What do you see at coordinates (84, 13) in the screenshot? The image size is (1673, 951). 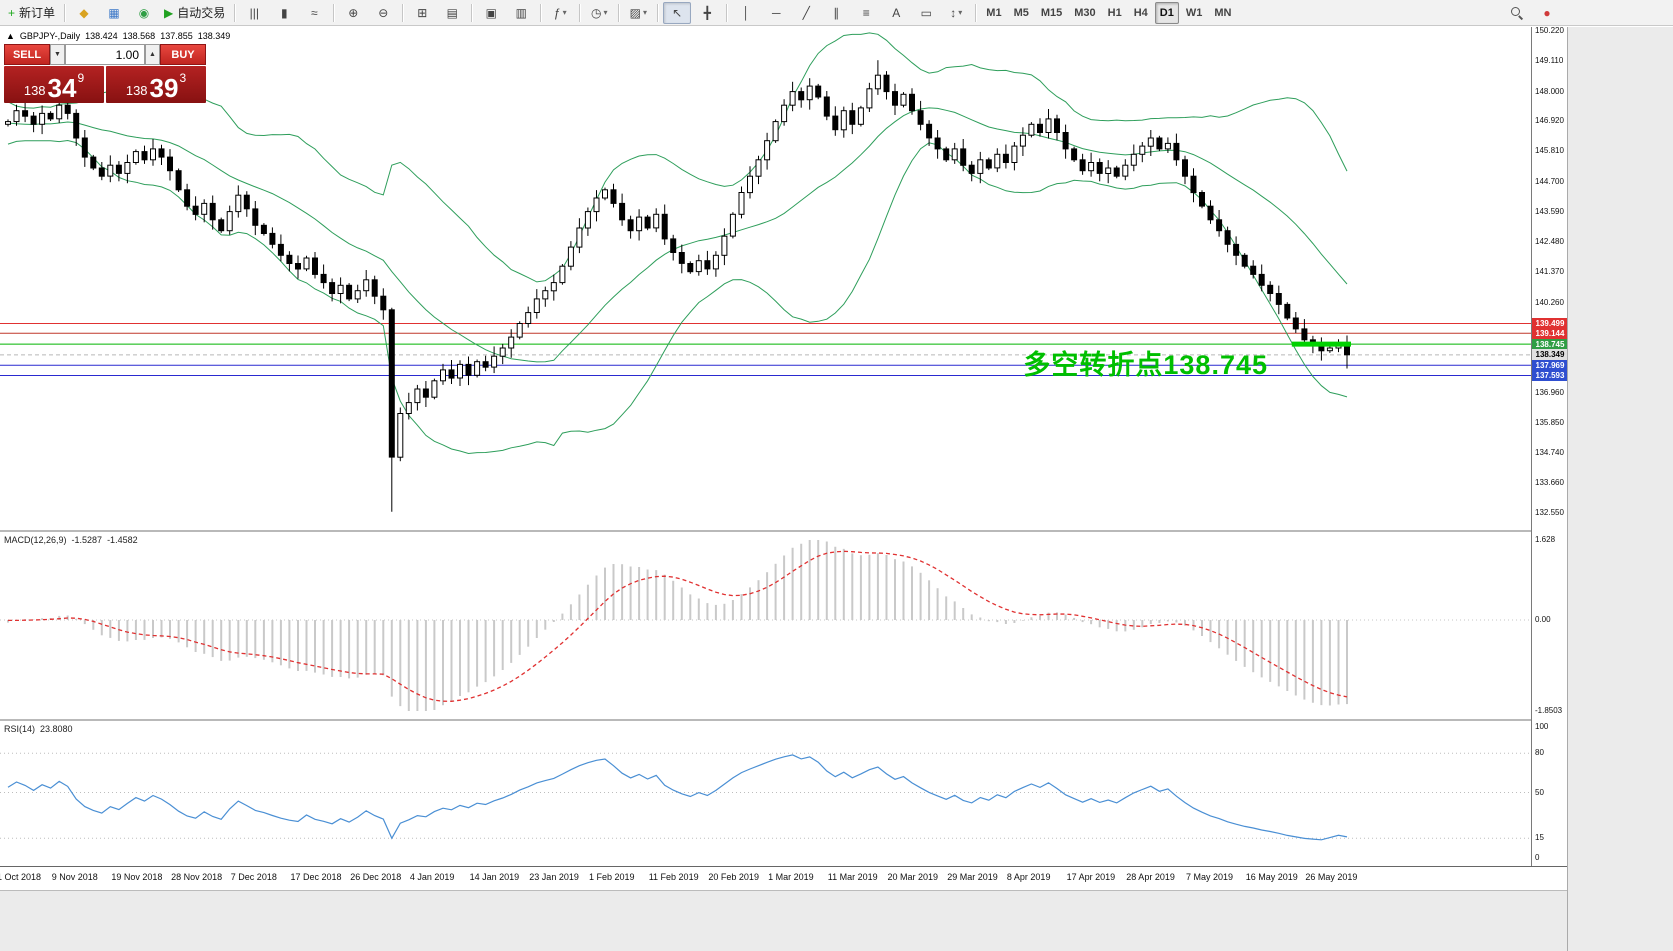 I see `profiles-button: ◆` at bounding box center [84, 13].